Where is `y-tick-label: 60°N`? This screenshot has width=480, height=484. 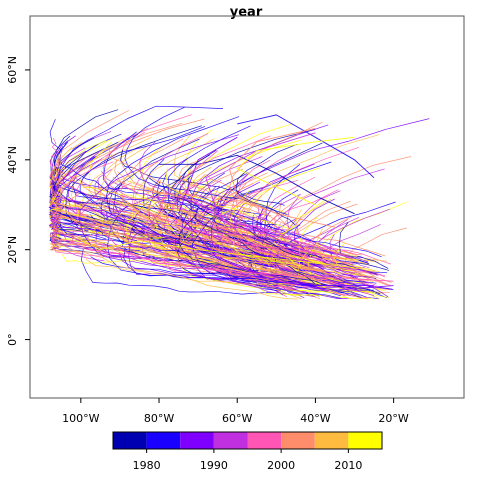 y-tick-label: 60°N is located at coordinates (12, 70).